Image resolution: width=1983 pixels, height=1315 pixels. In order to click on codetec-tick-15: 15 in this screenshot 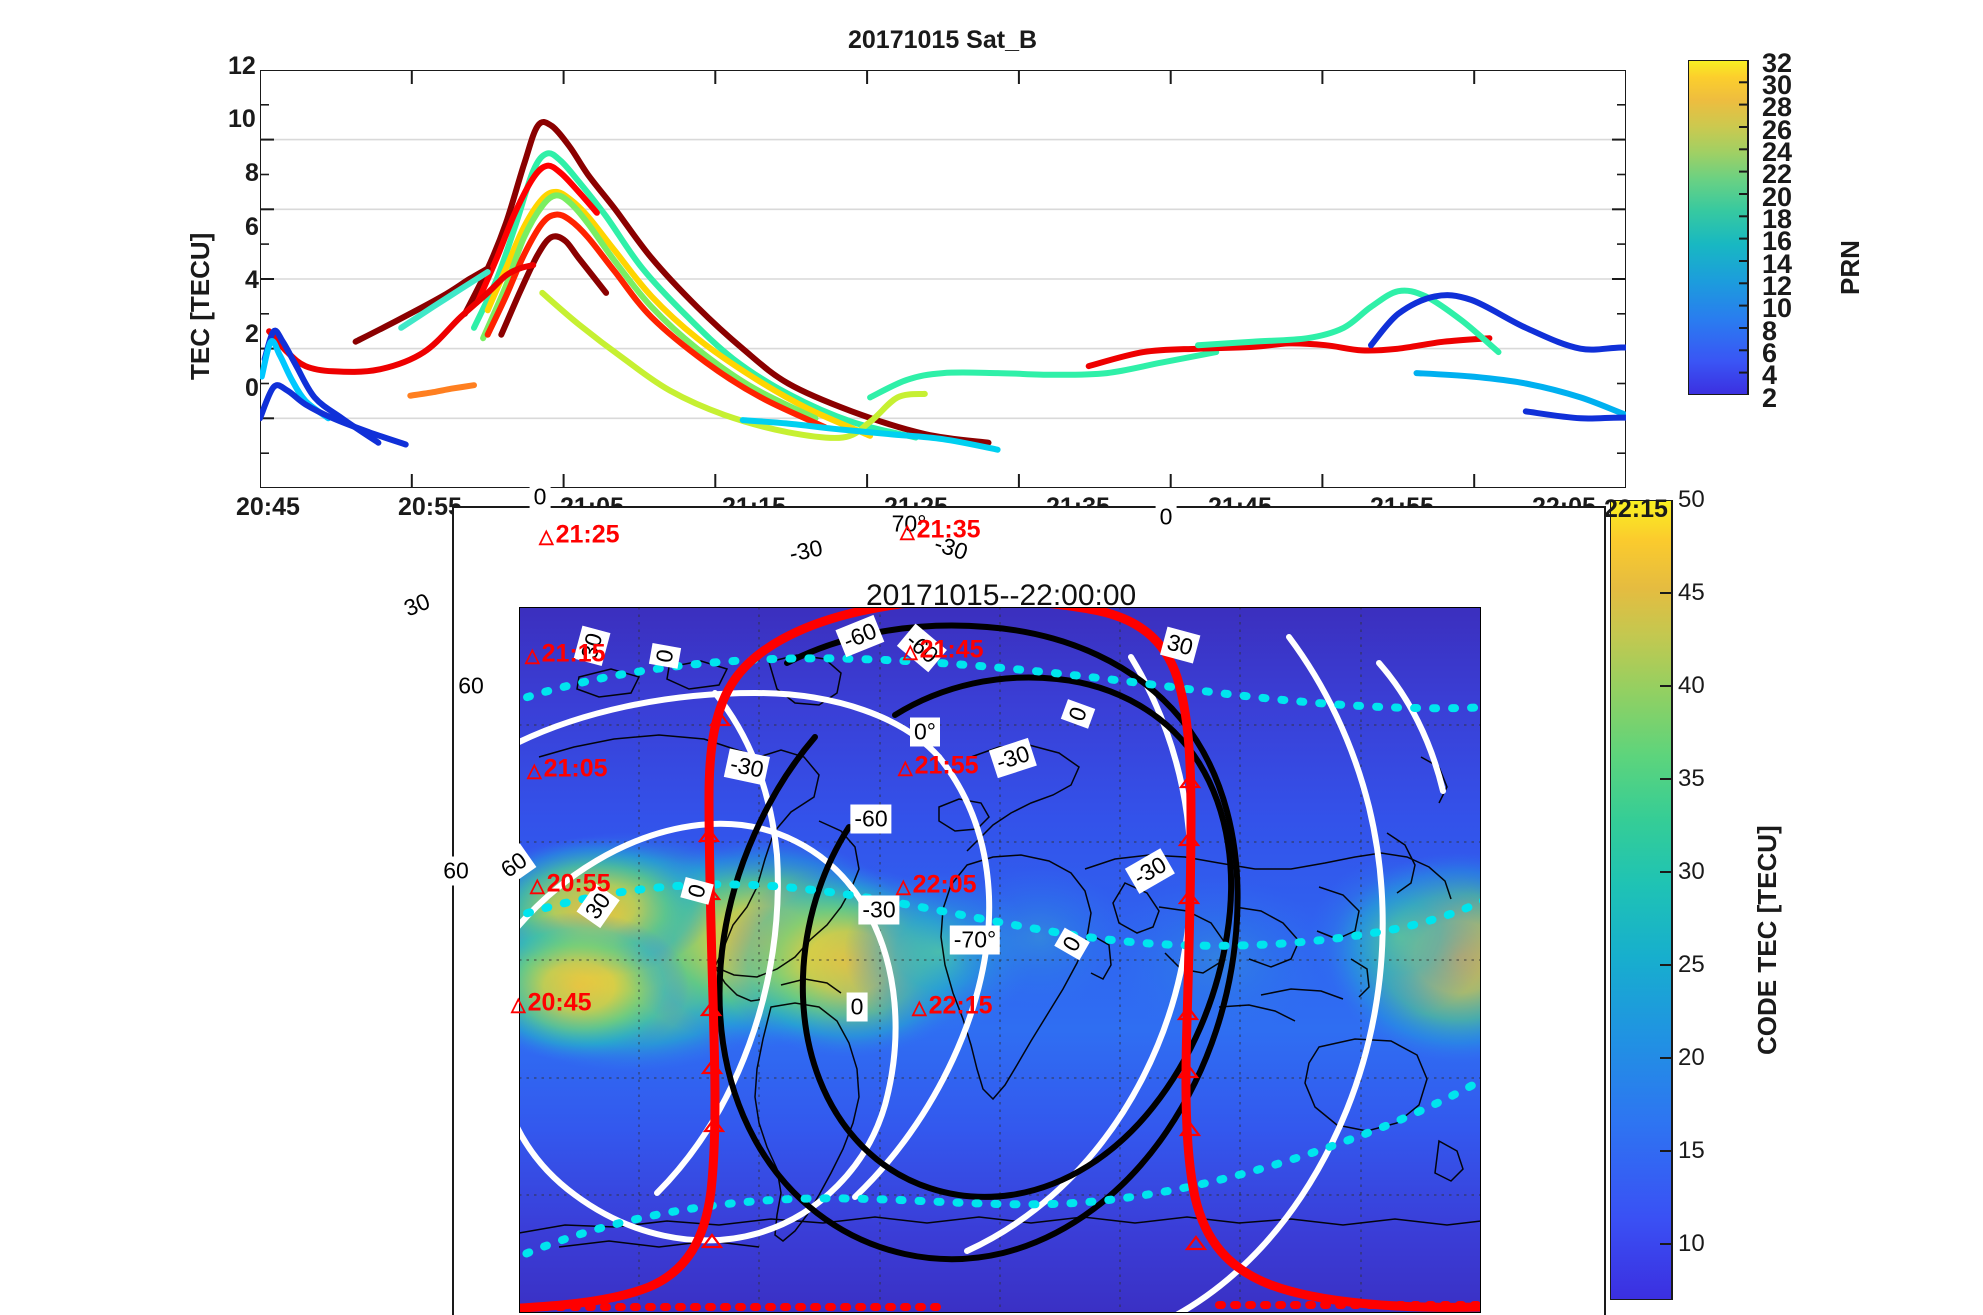, I will do `click(1691, 1150)`.